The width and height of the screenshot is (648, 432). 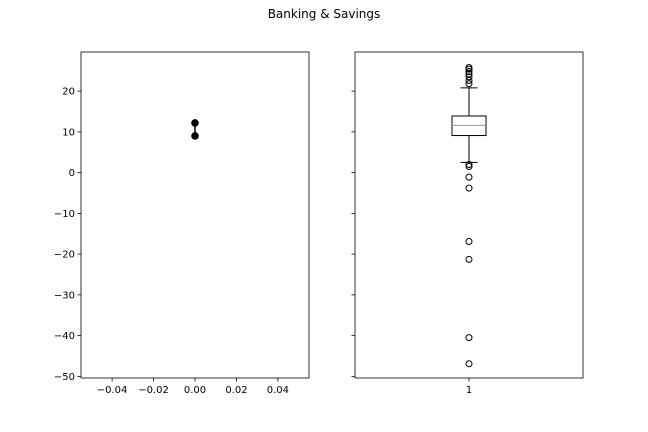 I want to click on x-tick-label: 0.00, so click(x=195, y=390).